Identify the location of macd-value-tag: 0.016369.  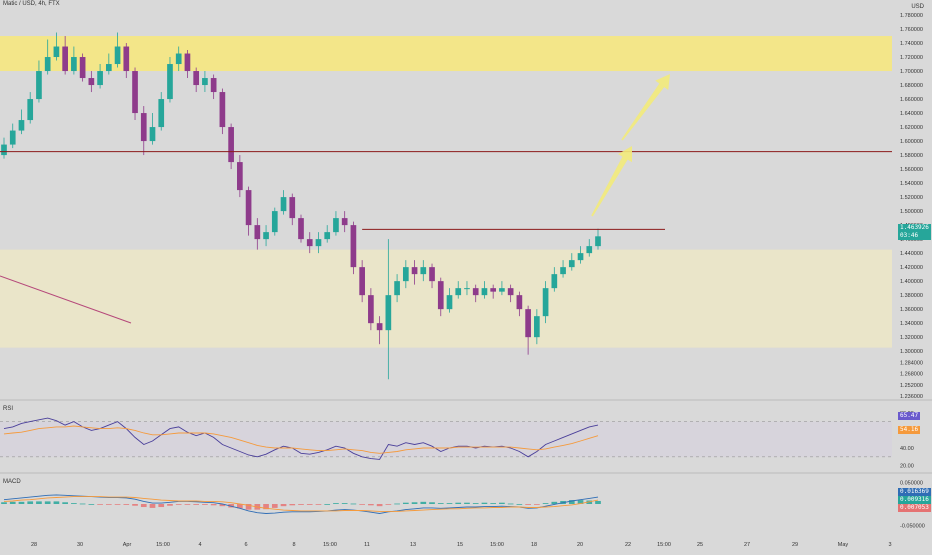
(914, 492).